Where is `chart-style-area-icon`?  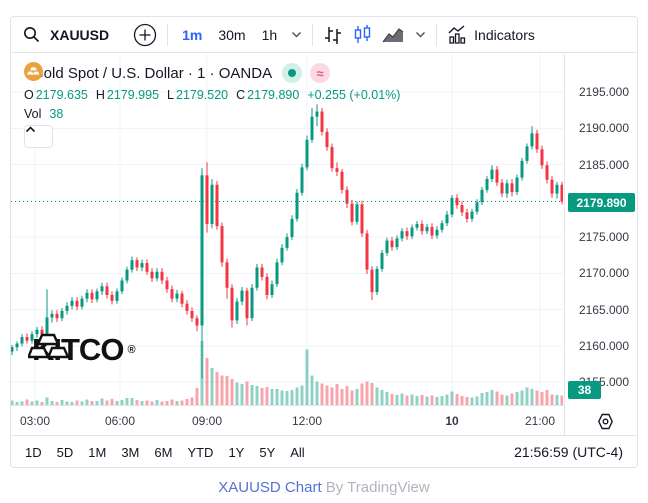
chart-style-area-icon is located at coordinates (393, 35).